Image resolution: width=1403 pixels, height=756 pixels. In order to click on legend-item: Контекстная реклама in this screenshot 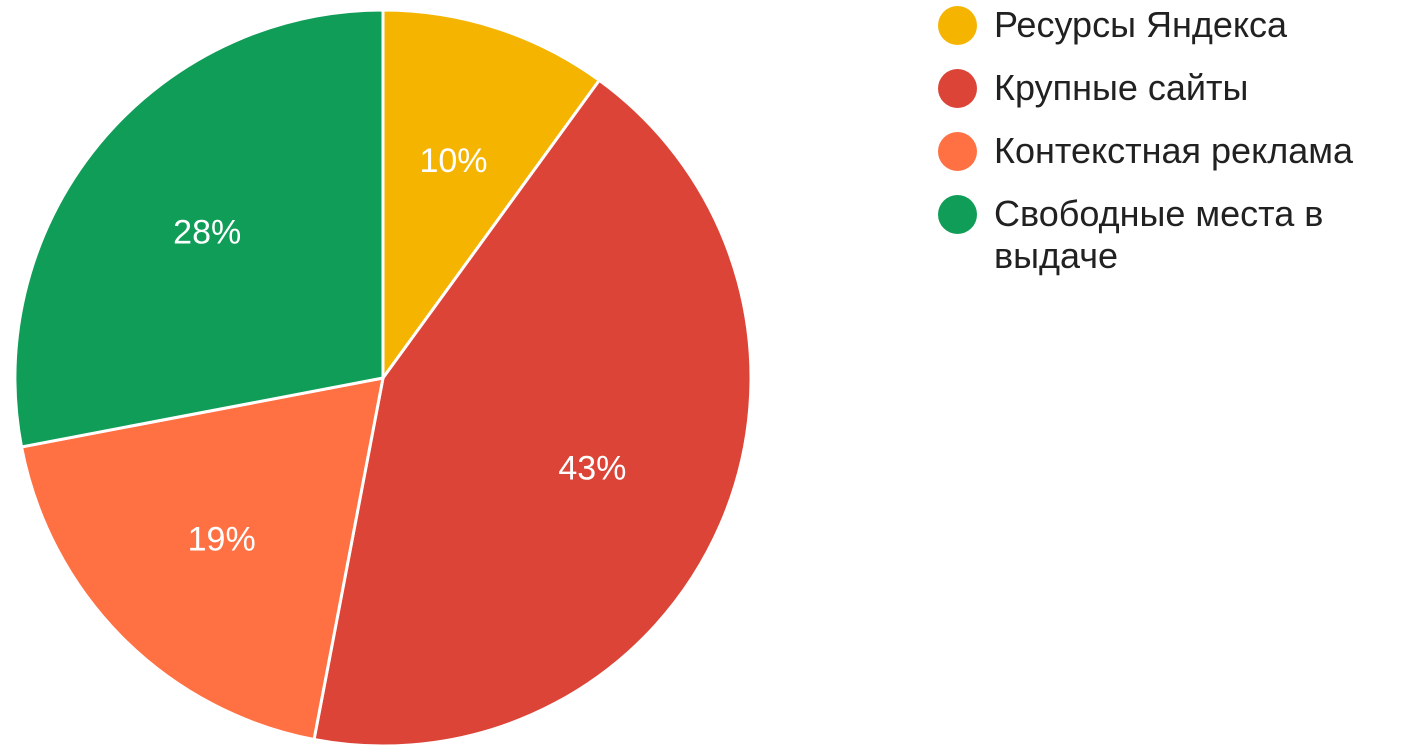, I will do `click(1168, 151)`.